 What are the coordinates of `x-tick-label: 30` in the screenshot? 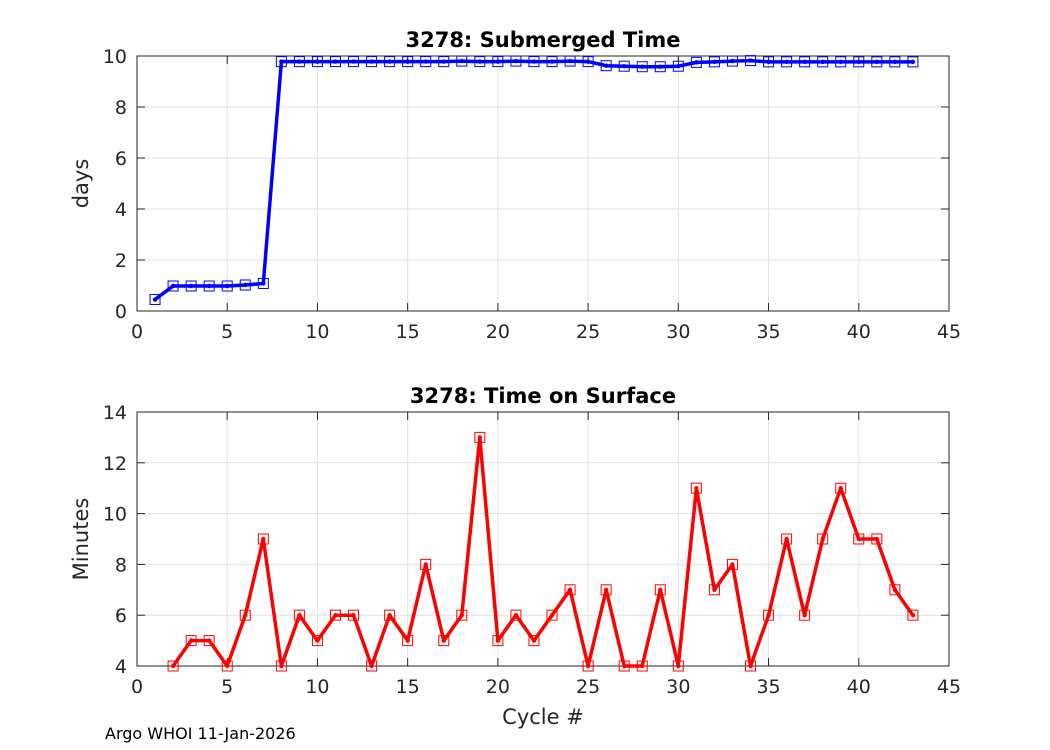 It's located at (678, 687).